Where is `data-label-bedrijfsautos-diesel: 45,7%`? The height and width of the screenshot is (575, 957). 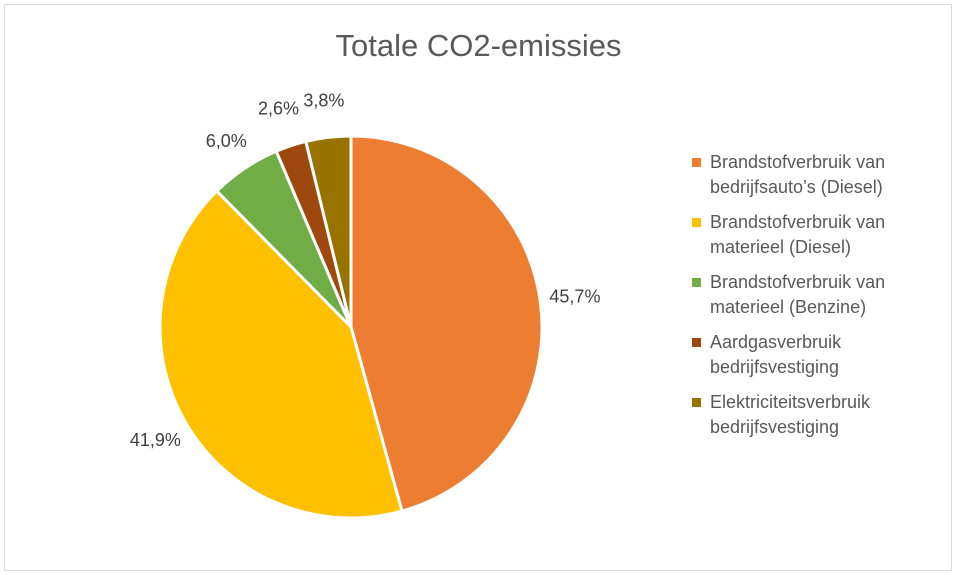
data-label-bedrijfsautos-diesel: 45,7% is located at coordinates (574, 297).